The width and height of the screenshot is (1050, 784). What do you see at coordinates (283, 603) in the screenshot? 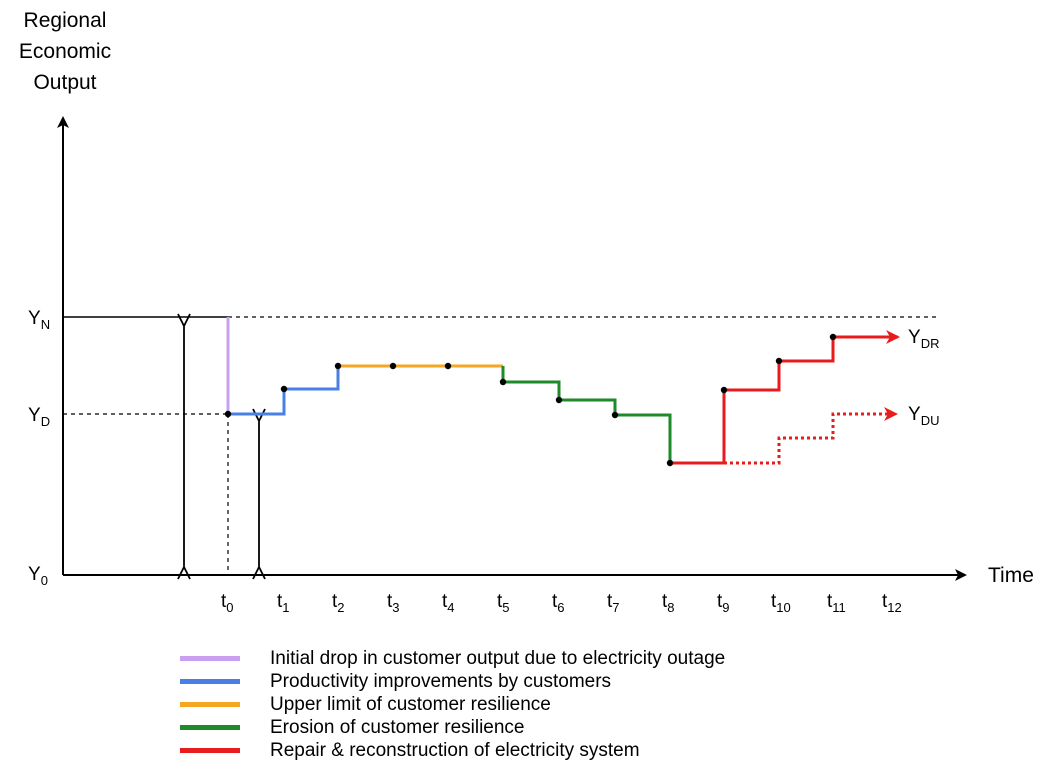
I see `x-tick-label: t1` at bounding box center [283, 603].